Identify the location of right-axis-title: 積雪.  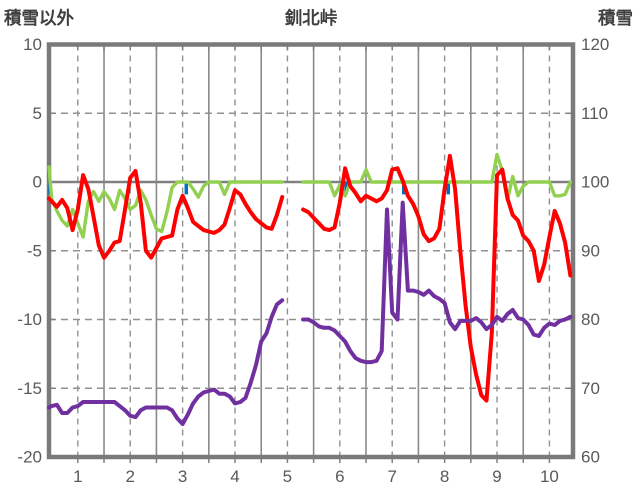
(615, 18).